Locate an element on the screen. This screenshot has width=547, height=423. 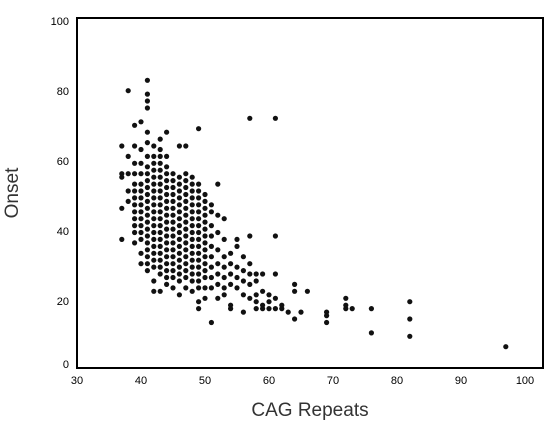
y-axis-ticks: 0 20 40 60 80 100 is located at coordinates (60, 193).